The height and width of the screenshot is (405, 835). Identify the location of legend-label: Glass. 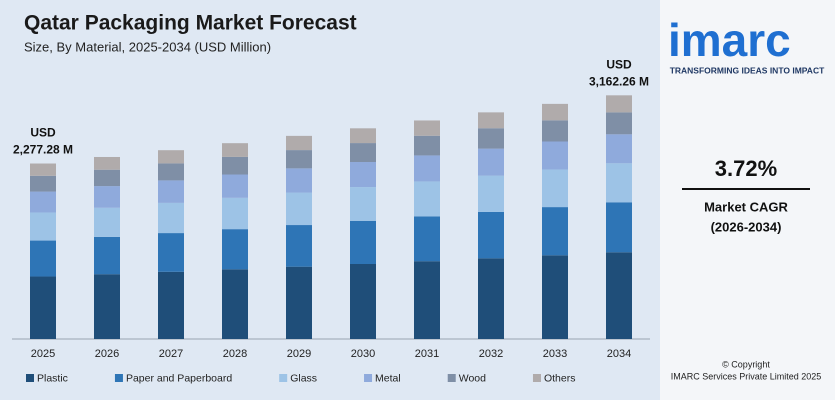
(303, 378).